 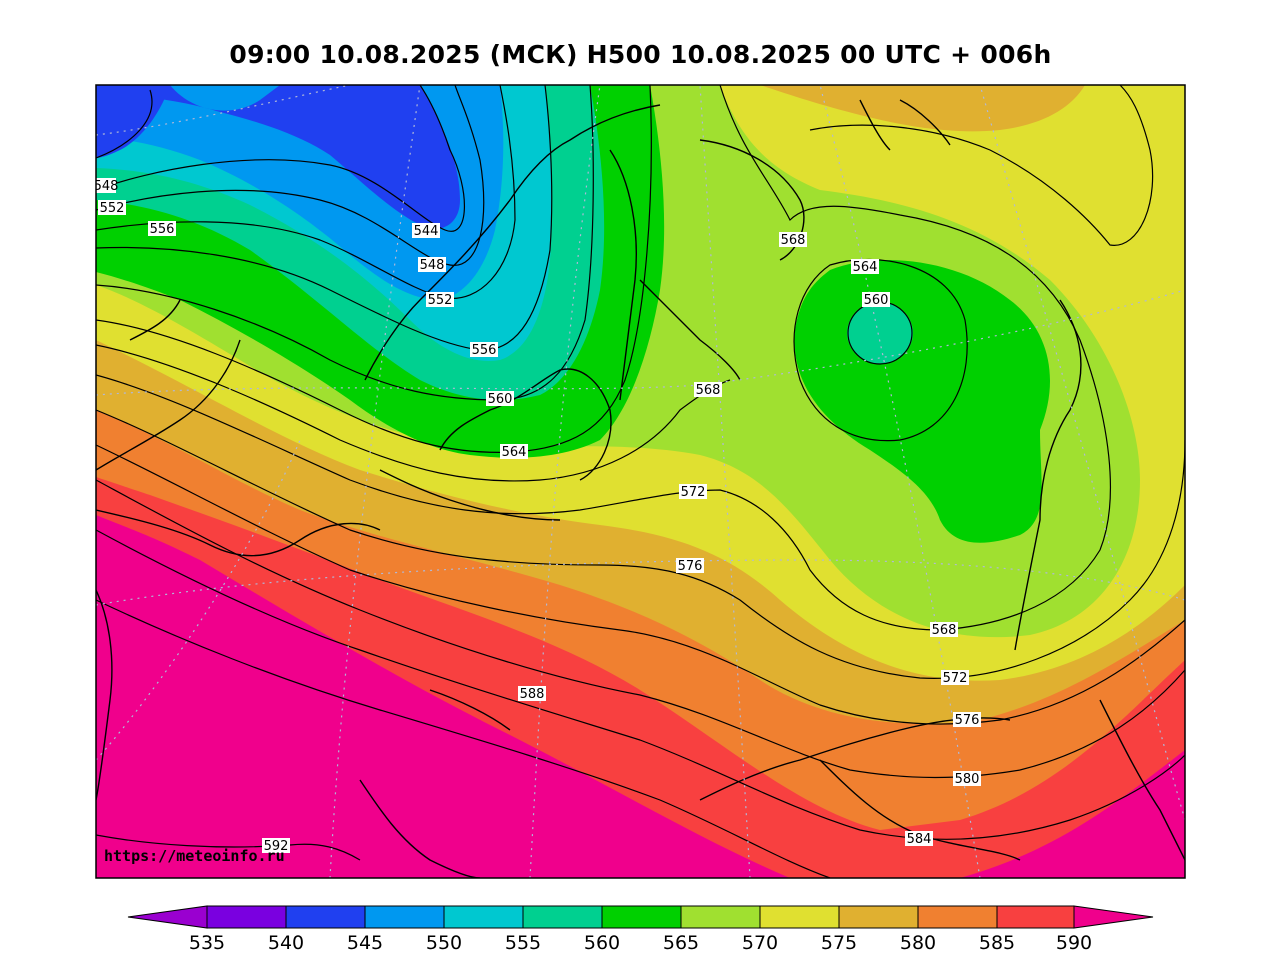 What do you see at coordinates (918, 943) in the screenshot?
I see `colorbar-tick: 580` at bounding box center [918, 943].